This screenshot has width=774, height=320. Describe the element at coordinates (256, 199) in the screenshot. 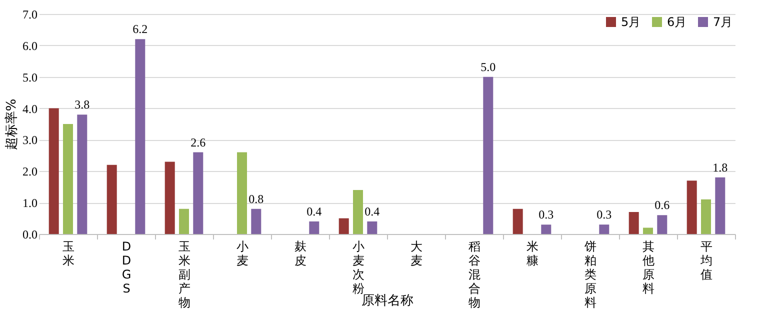

I see `data-label: 0.8` at that location.